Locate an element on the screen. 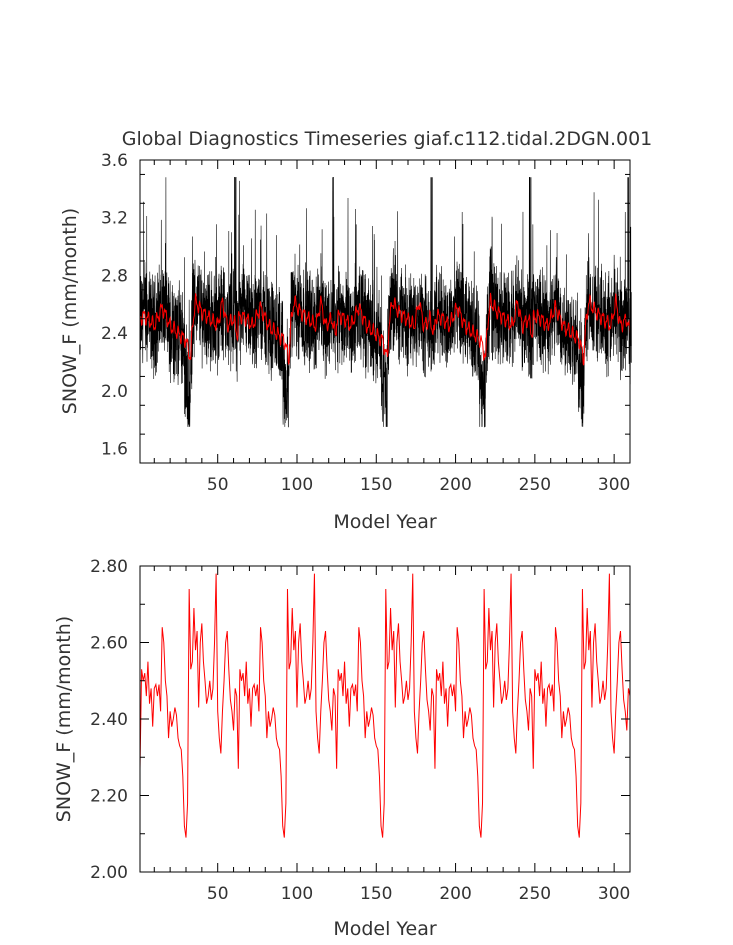  bottom-x-axis-label: Model Year is located at coordinates (385, 929).